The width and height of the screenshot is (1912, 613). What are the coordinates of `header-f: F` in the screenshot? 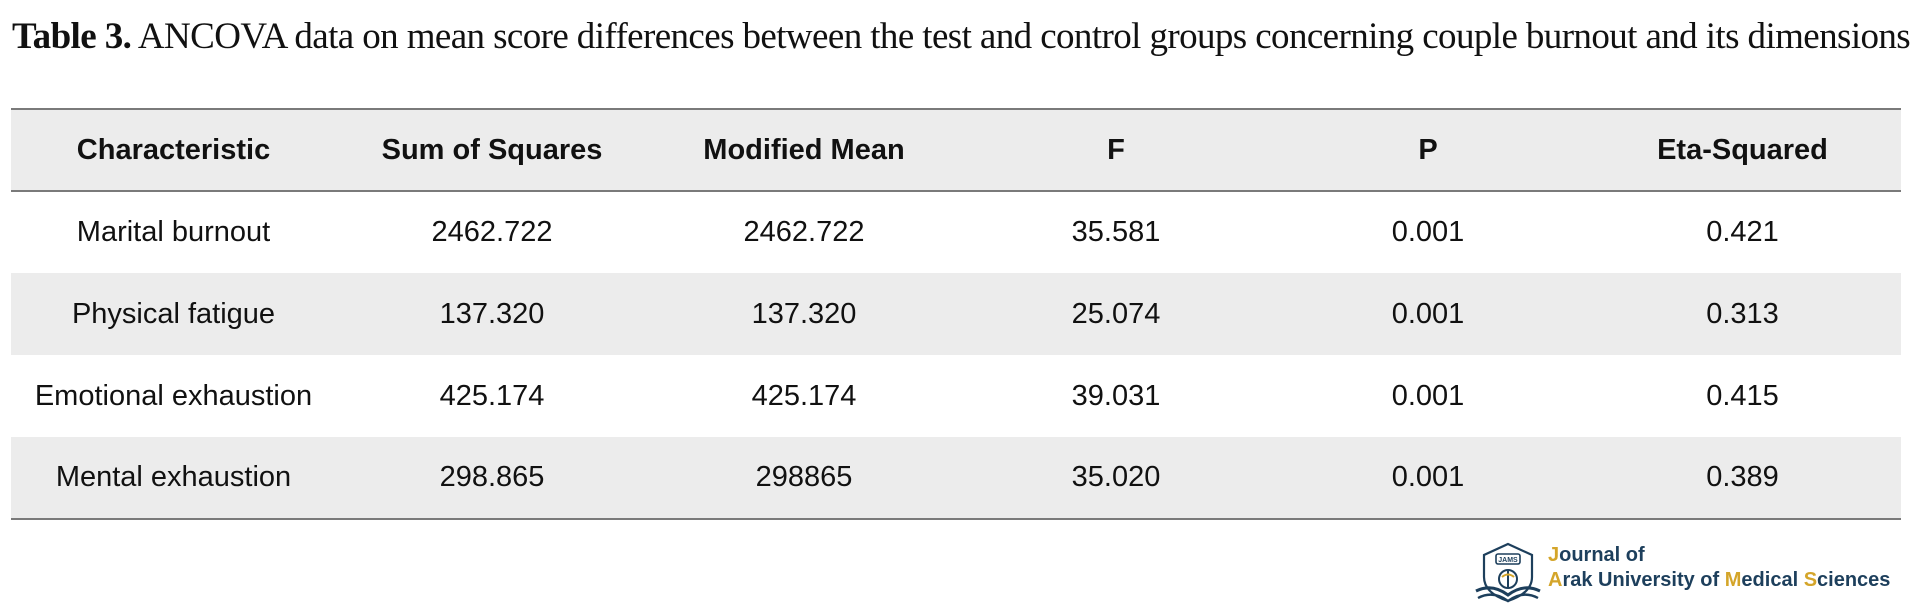 It's located at (1116, 150).